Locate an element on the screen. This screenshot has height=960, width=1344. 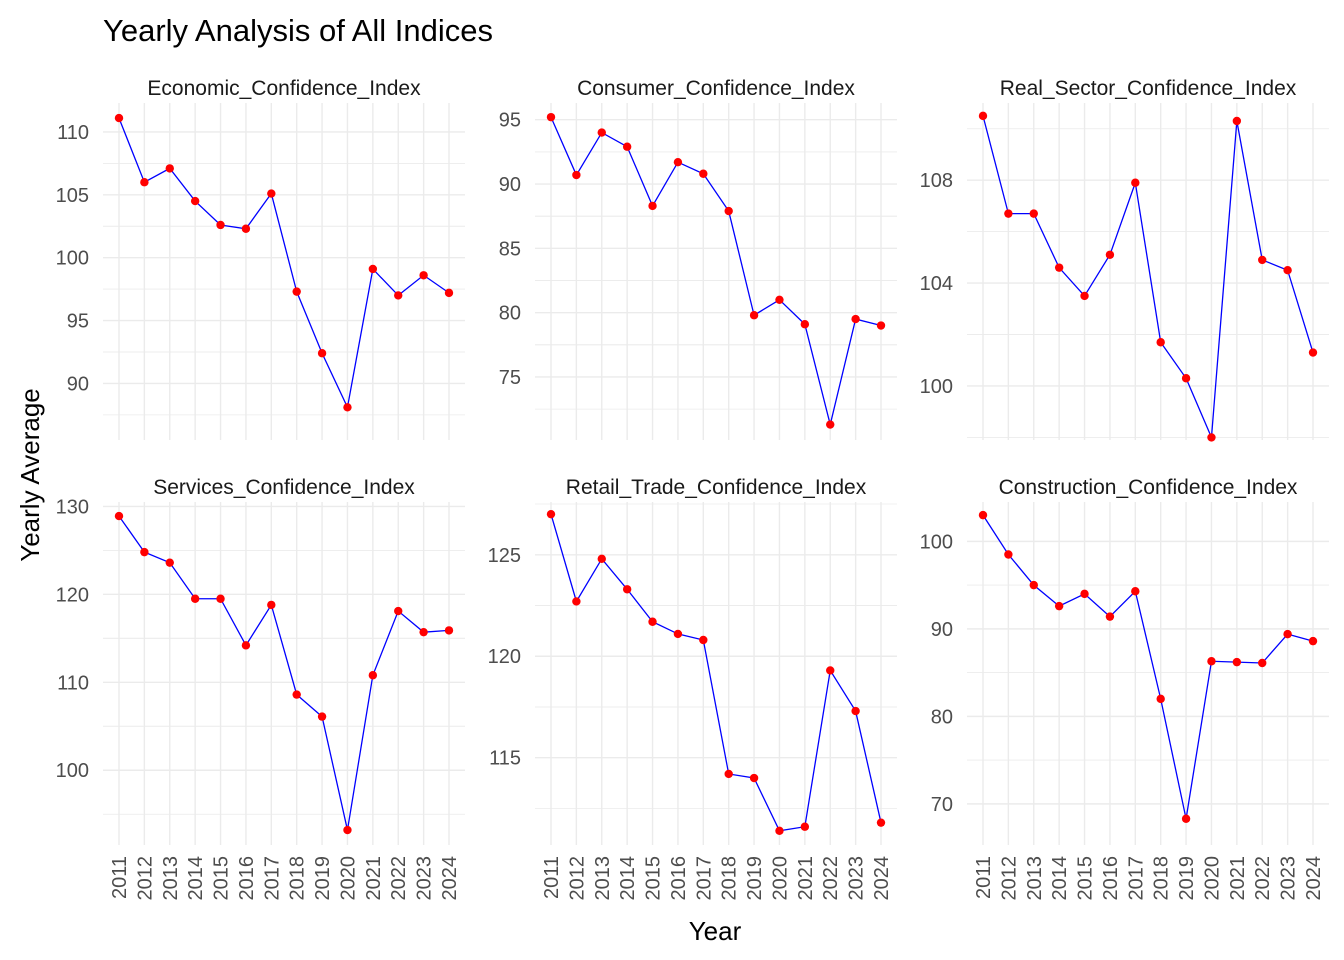
y-tick-label: 75 is located at coordinates (510, 378).